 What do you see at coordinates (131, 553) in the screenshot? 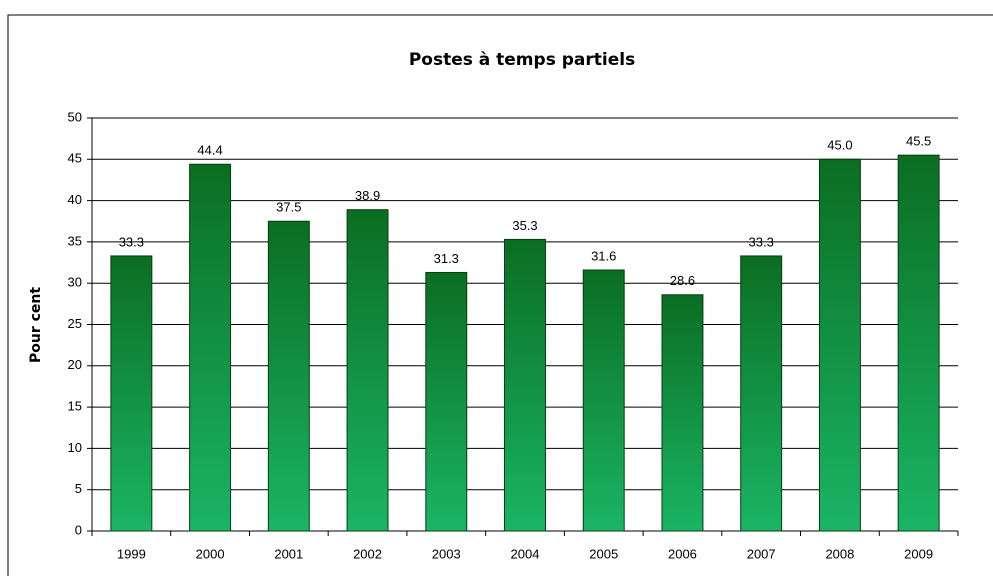
I see `x-tick-label: 1999` at bounding box center [131, 553].